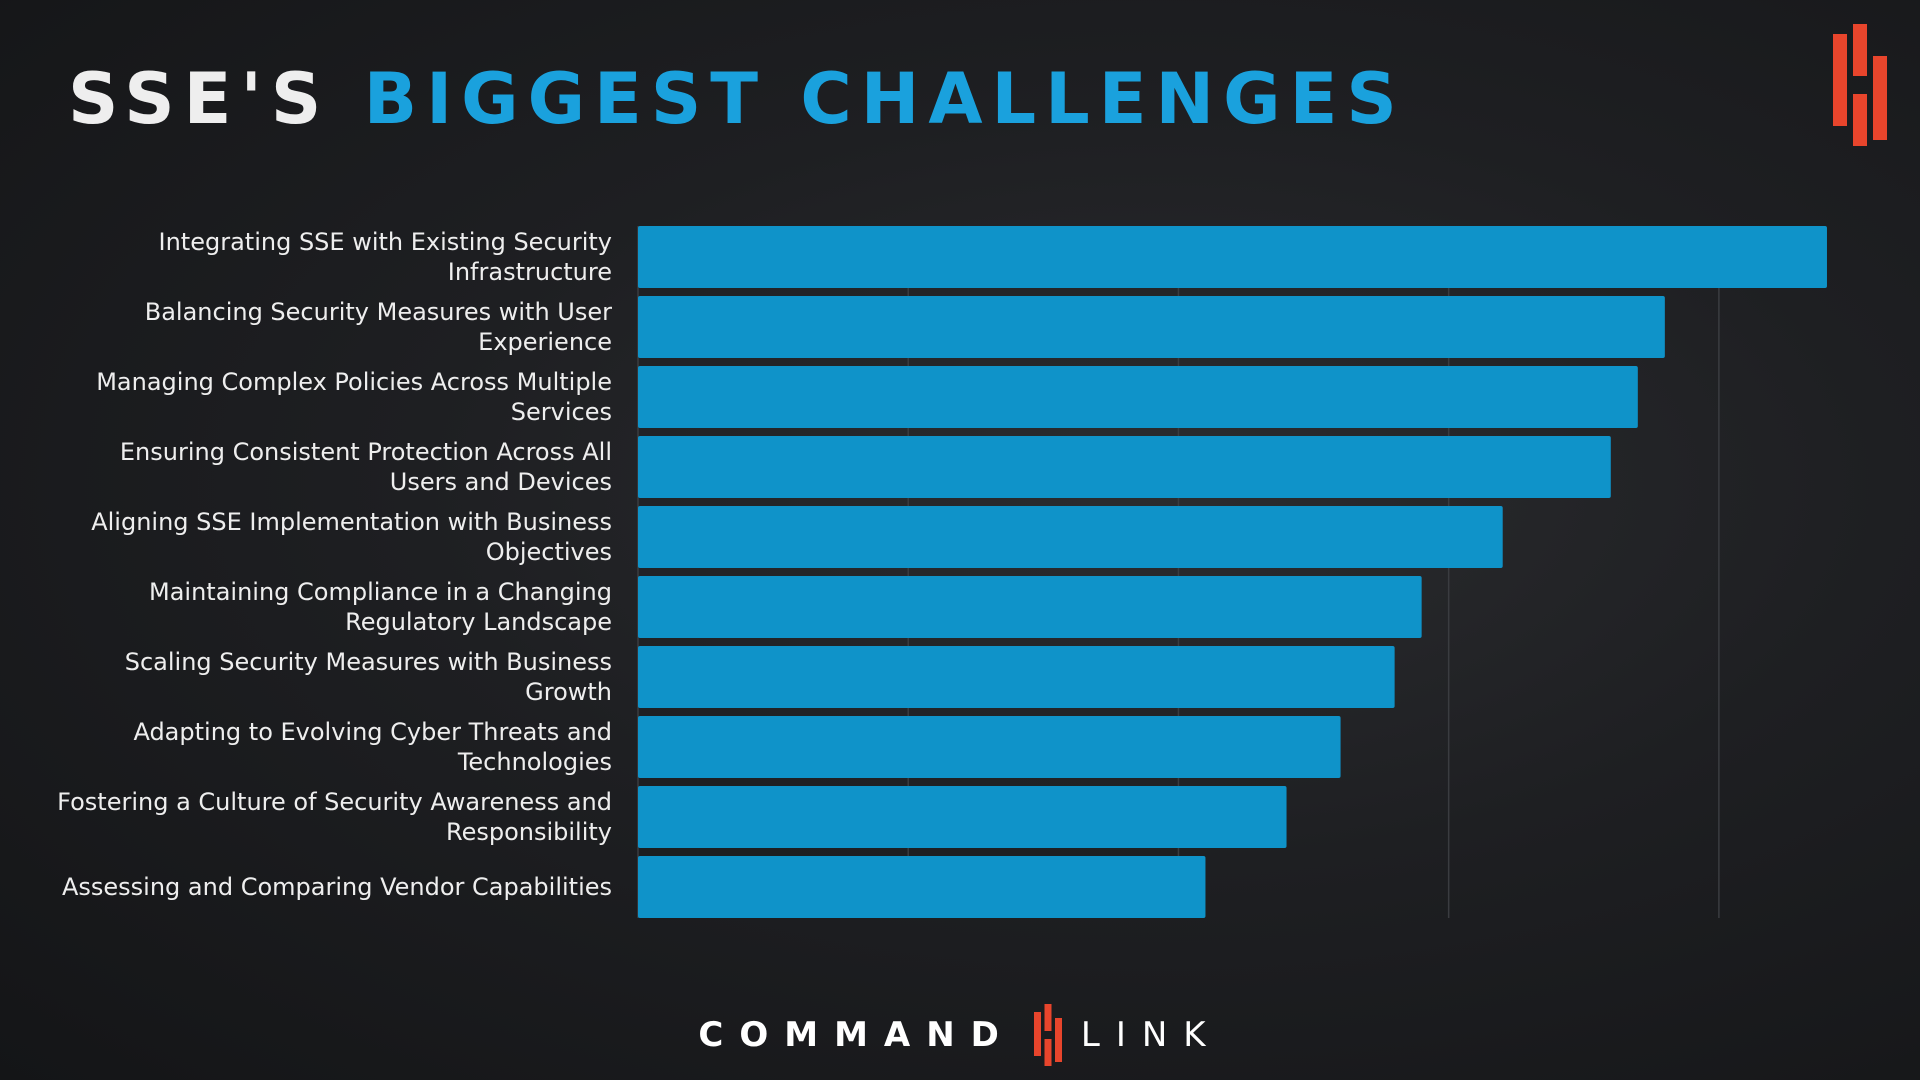 Image resolution: width=1920 pixels, height=1080 pixels. I want to click on page-title: SSE'S BIGGEST CHALLENGES, so click(737, 99).